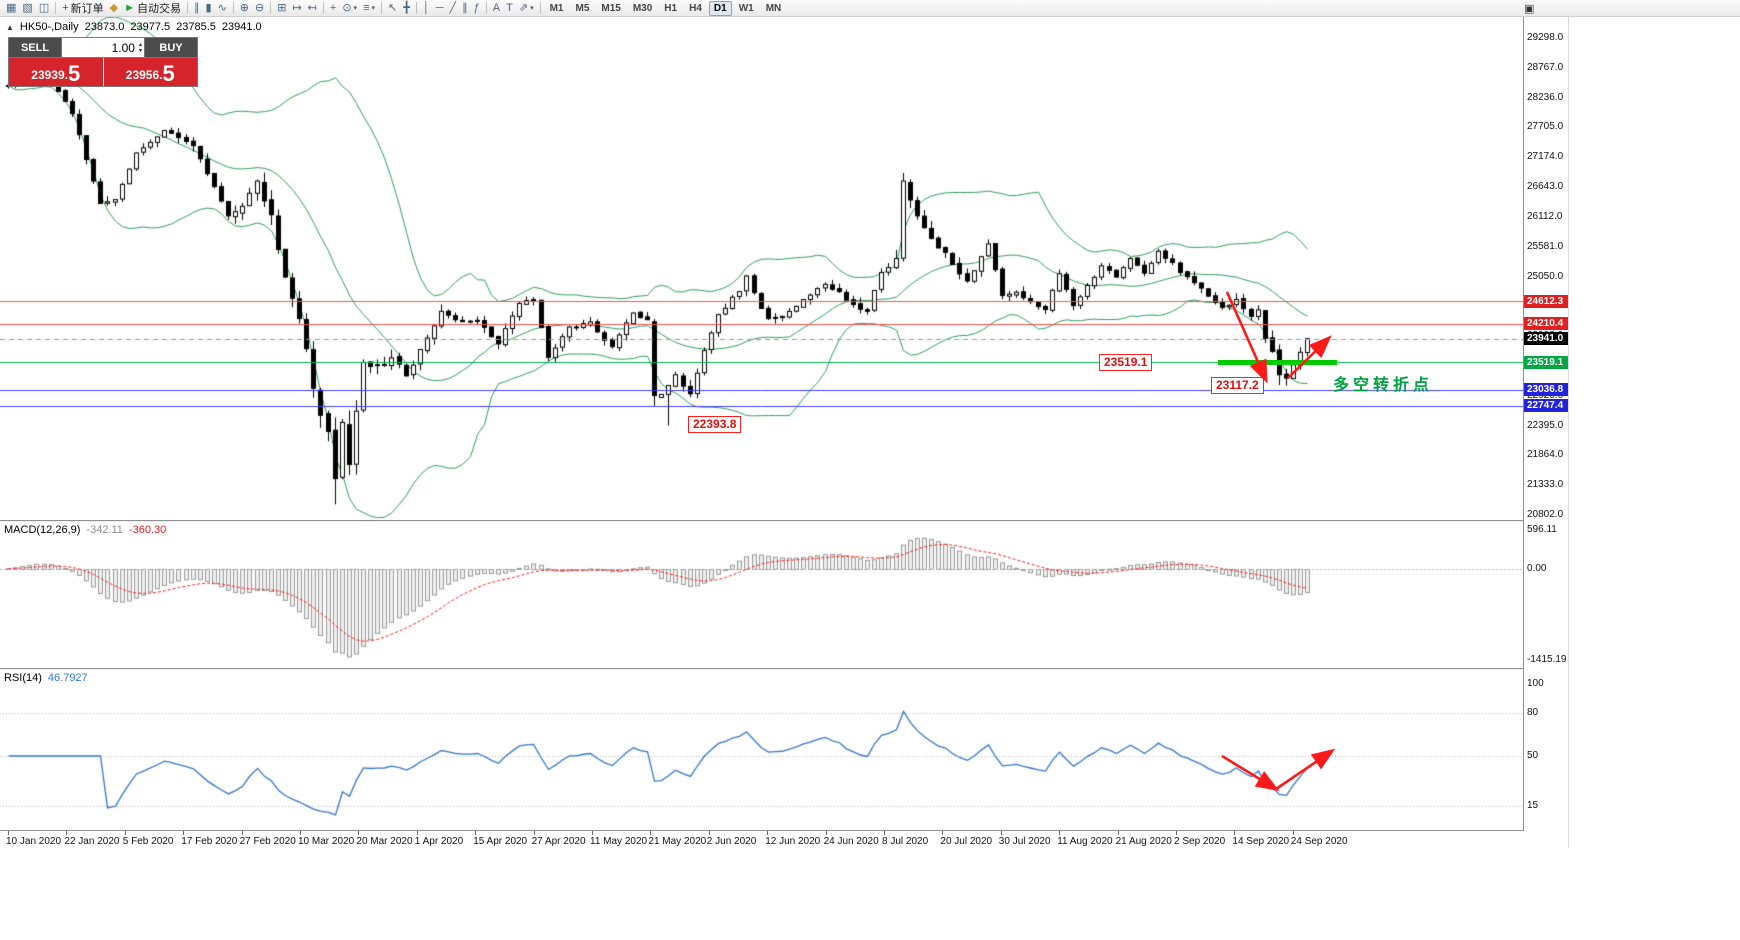 This screenshot has height=940, width=1740. Describe the element at coordinates (784, 669) in the screenshot. I see `rsi-panel-separator` at that location.